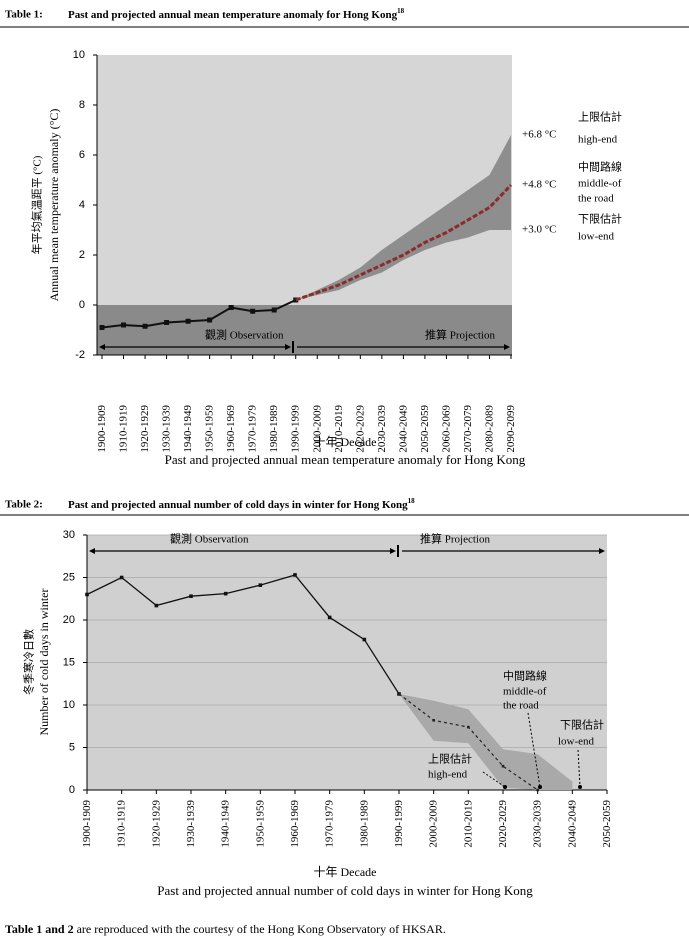 The width and height of the screenshot is (689, 948). I want to click on y-axis-label: Annual mean temperature anomaly (°C), so click(54, 205).